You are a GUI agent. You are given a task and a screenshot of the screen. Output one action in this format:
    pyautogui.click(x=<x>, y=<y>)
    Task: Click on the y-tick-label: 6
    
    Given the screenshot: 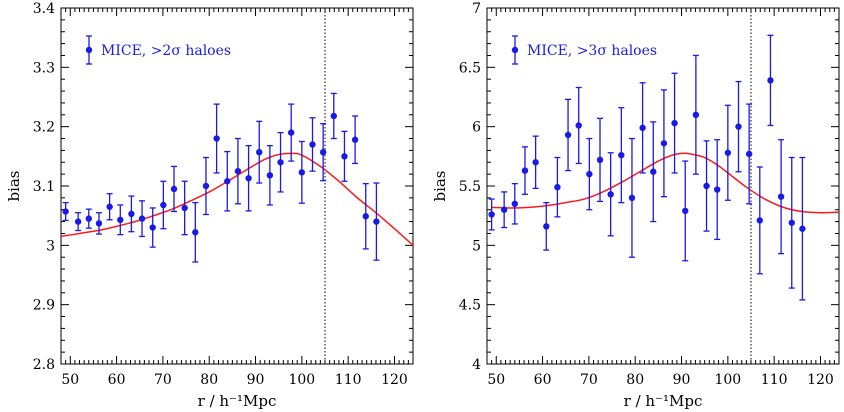 What is the action you would take?
    pyautogui.click(x=476, y=128)
    